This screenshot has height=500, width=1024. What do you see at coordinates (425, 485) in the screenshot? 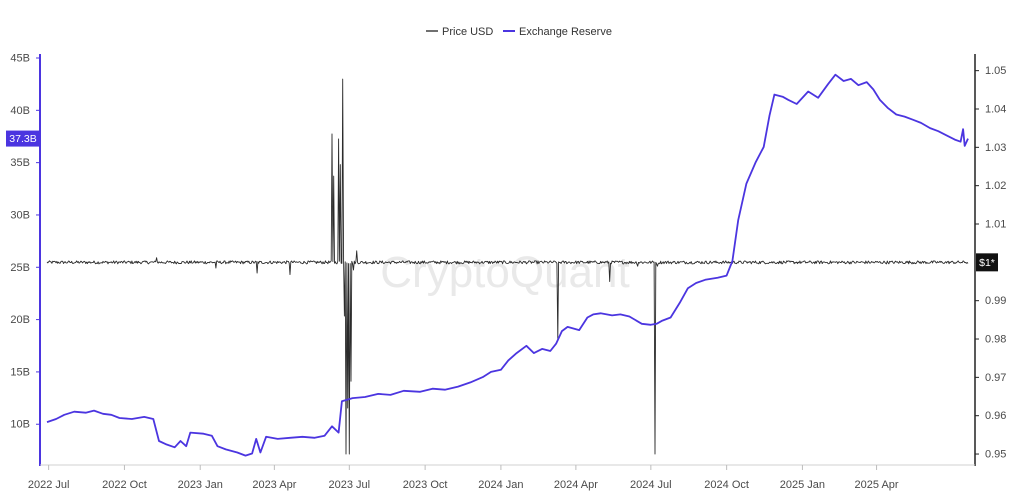
I see `x-tick-label: 2023 Oct` at bounding box center [425, 485].